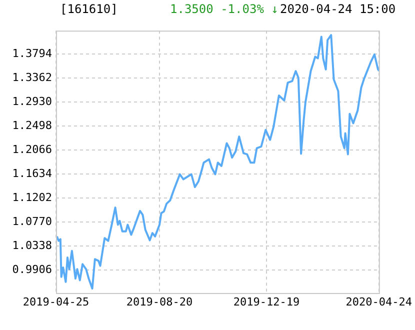  I want to click on y-tick-label: 1.2066, so click(32, 149).